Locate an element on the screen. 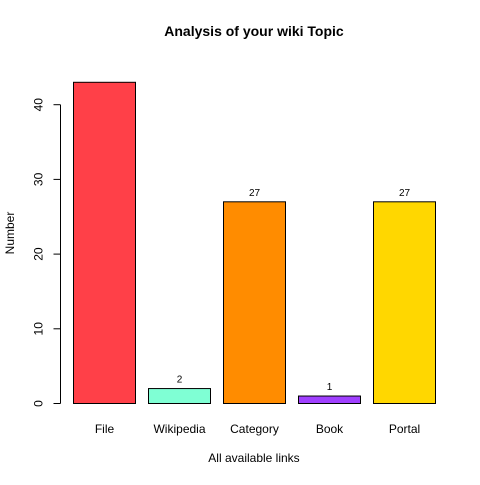  x-tick-labels-group: File Wikipedia Category Book Portal is located at coordinates (257, 429).